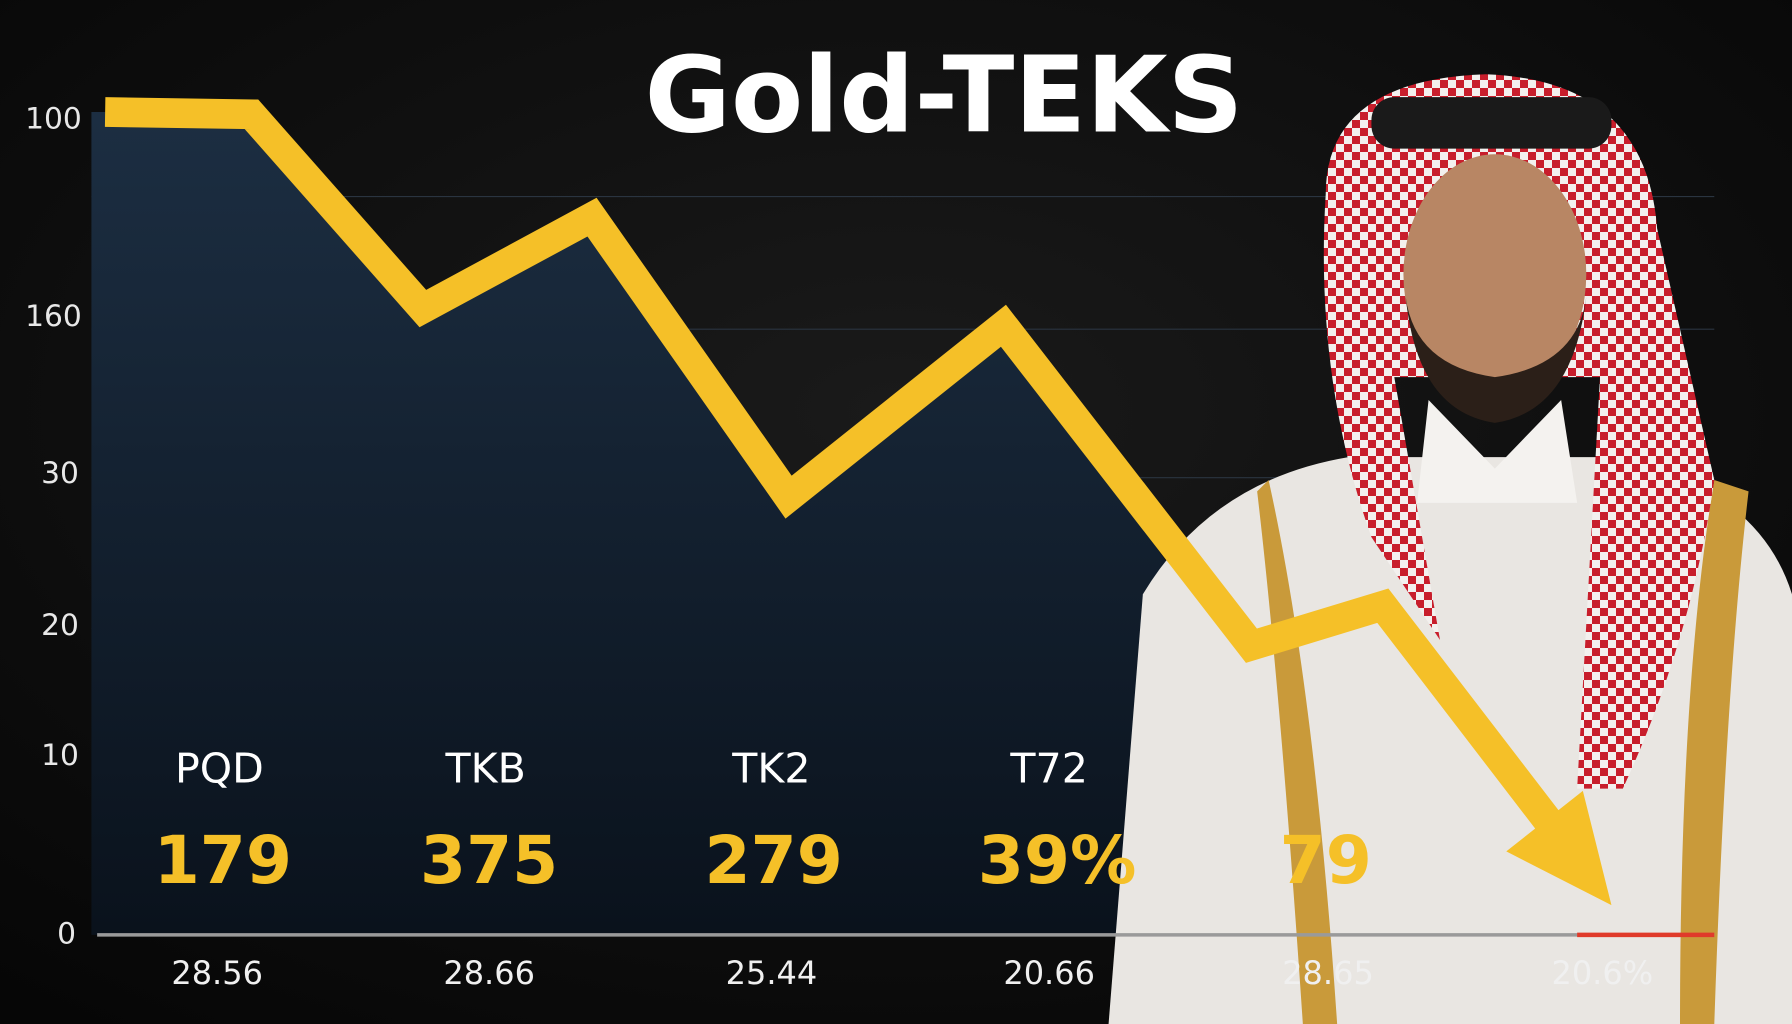 The height and width of the screenshot is (1024, 1792). I want to click on stat-value: 39%, so click(1057, 860).